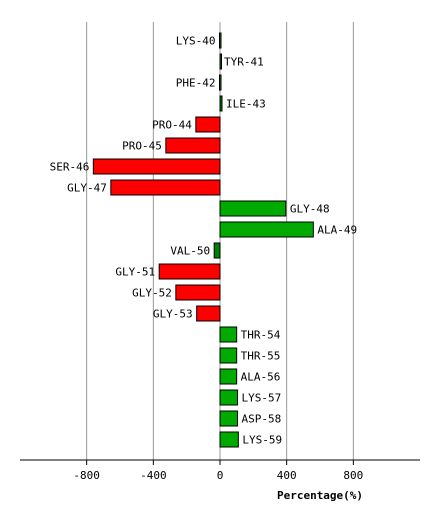 Image resolution: width=440 pixels, height=520 pixels. I want to click on x-tick-label-3: 400, so click(287, 475).